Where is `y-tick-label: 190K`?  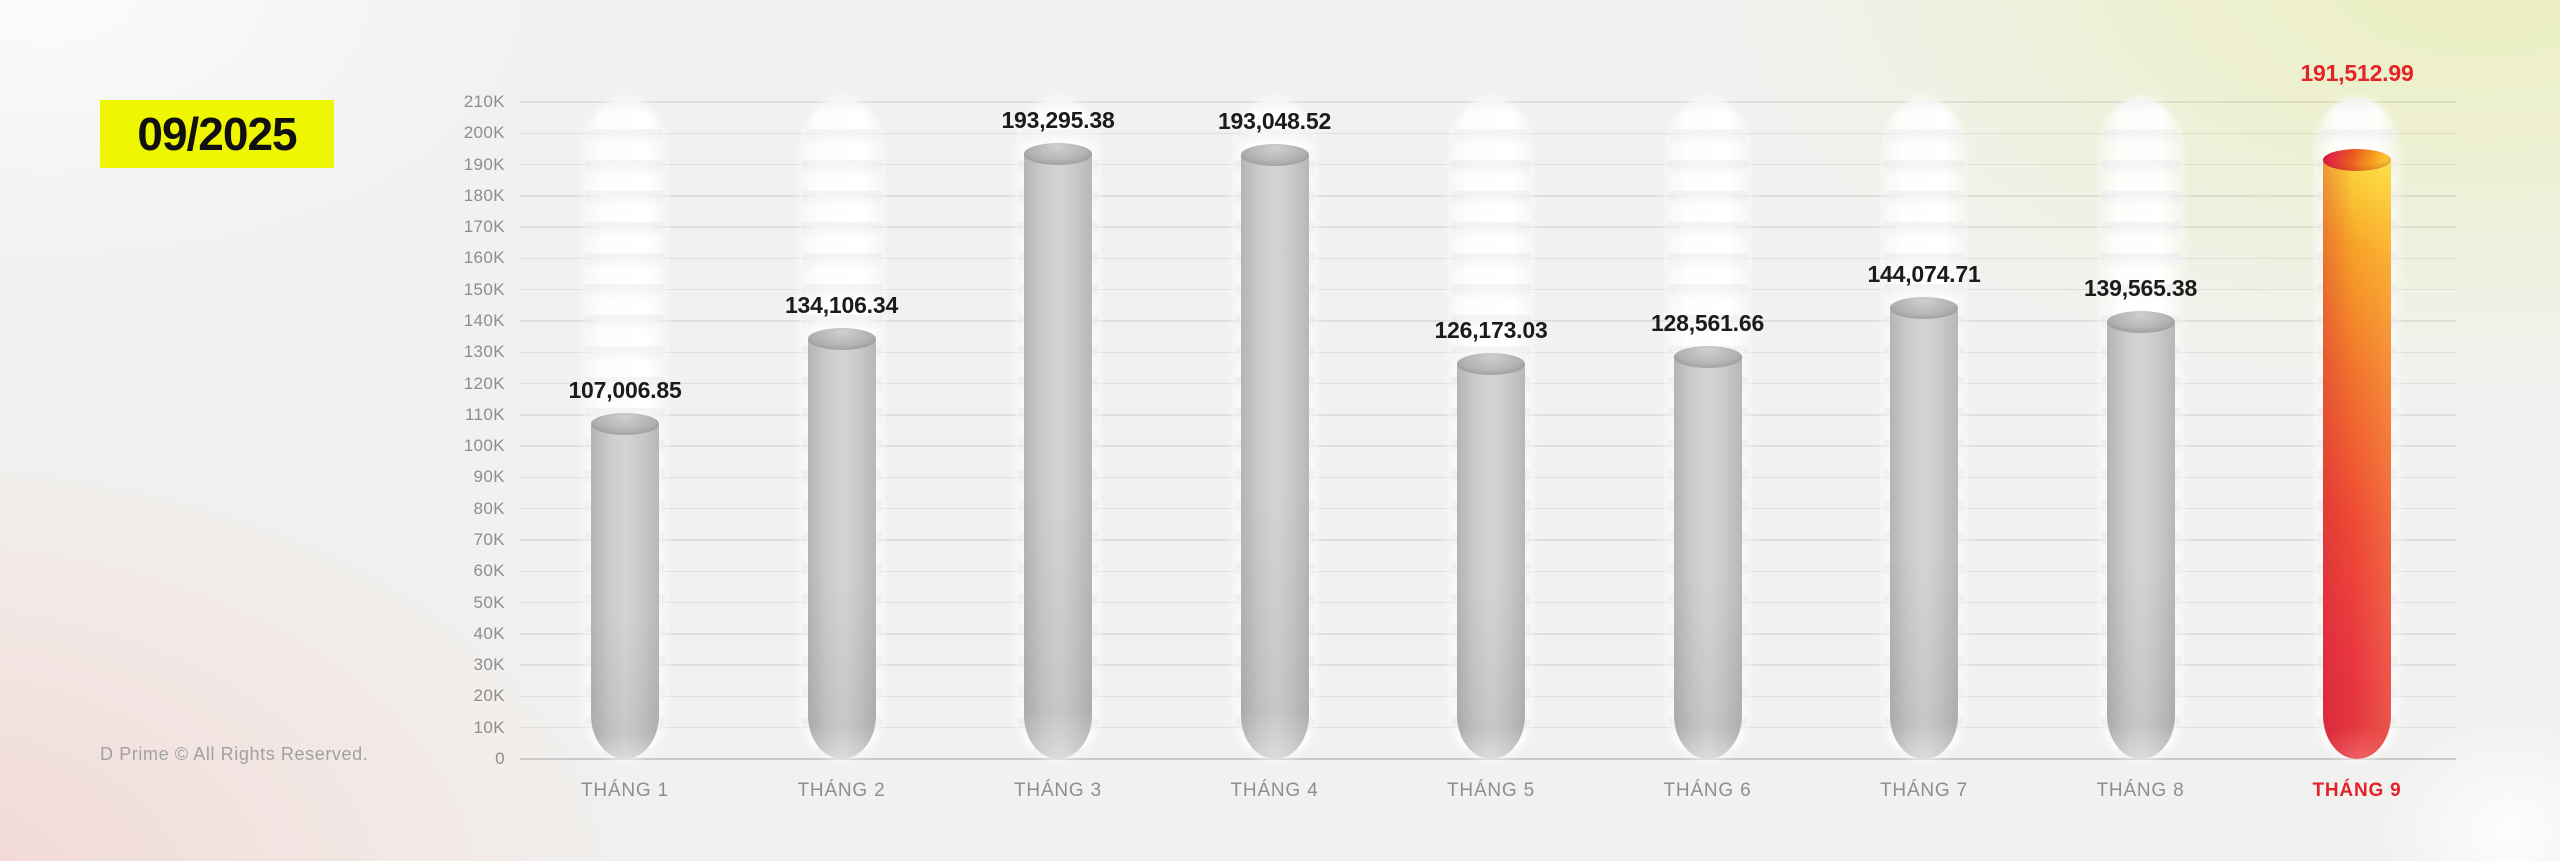
y-tick-label: 190K is located at coordinates (484, 164).